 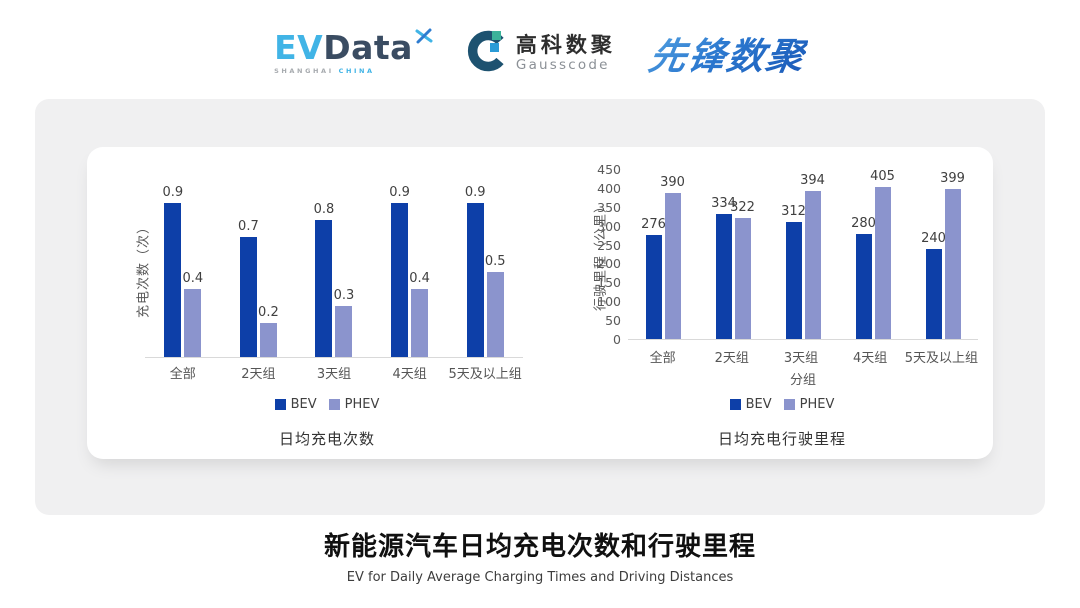 I want to click on bar-bev: 240, so click(x=933, y=285).